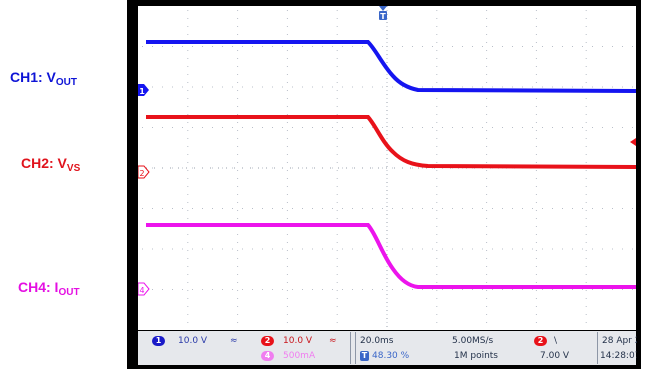 The image size is (647, 369). Describe the element at coordinates (245, 348) in the screenshot. I see `channel-settings-panel: 1 10.0 V ≈ 2 10.0 V ≈ 4 500mA` at that location.